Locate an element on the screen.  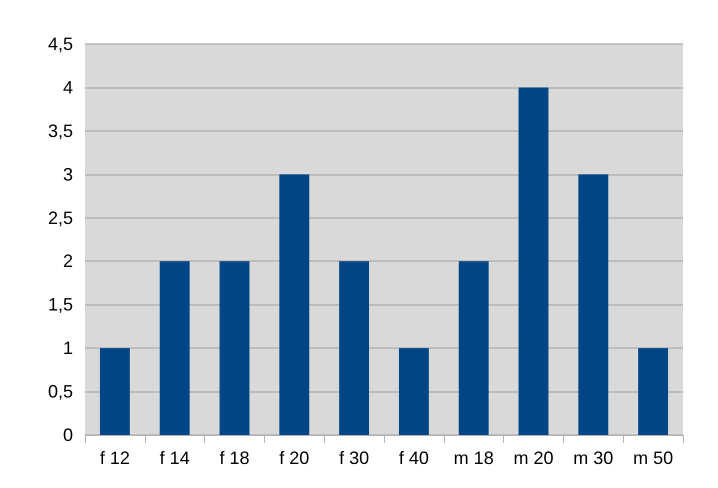
x-tick-label: f 14 is located at coordinates (175, 458).